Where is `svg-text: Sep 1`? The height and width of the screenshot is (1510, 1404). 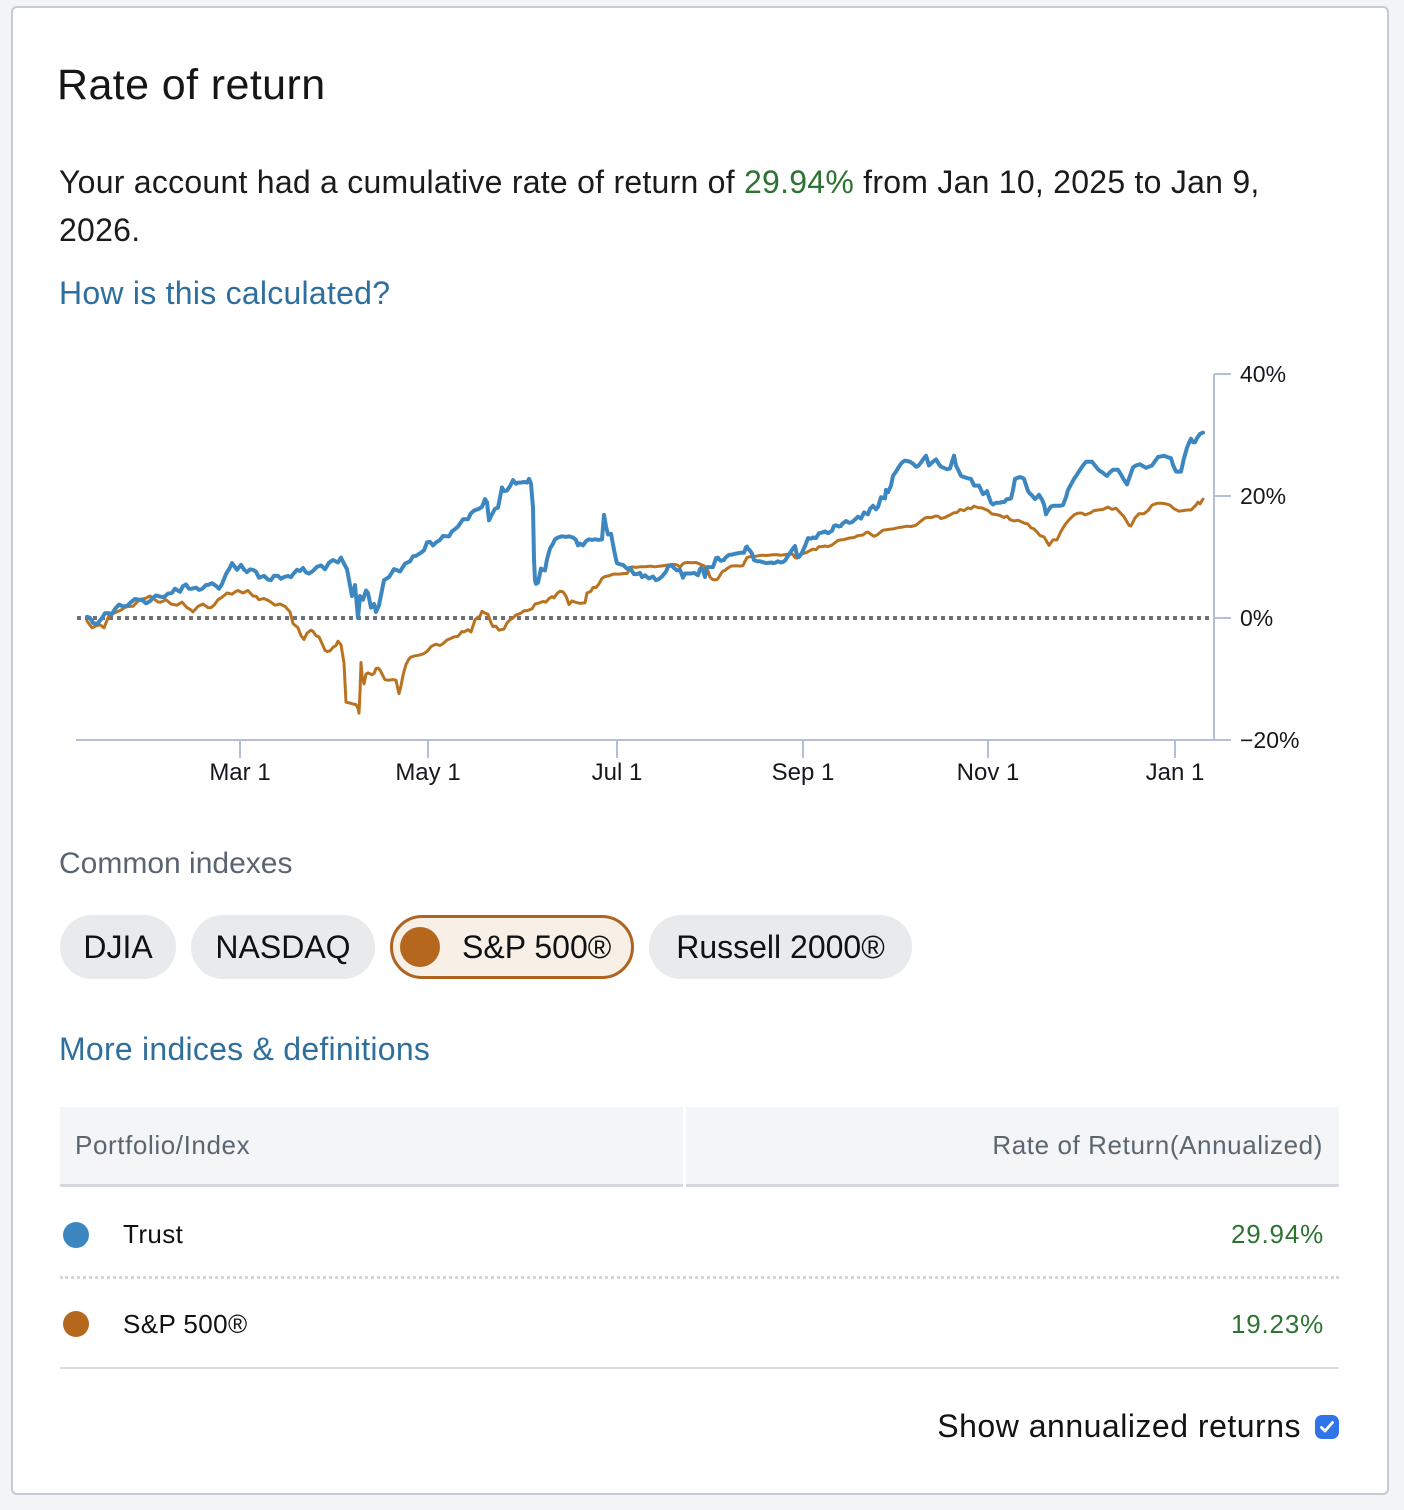
svg-text: Sep 1 is located at coordinates (803, 772).